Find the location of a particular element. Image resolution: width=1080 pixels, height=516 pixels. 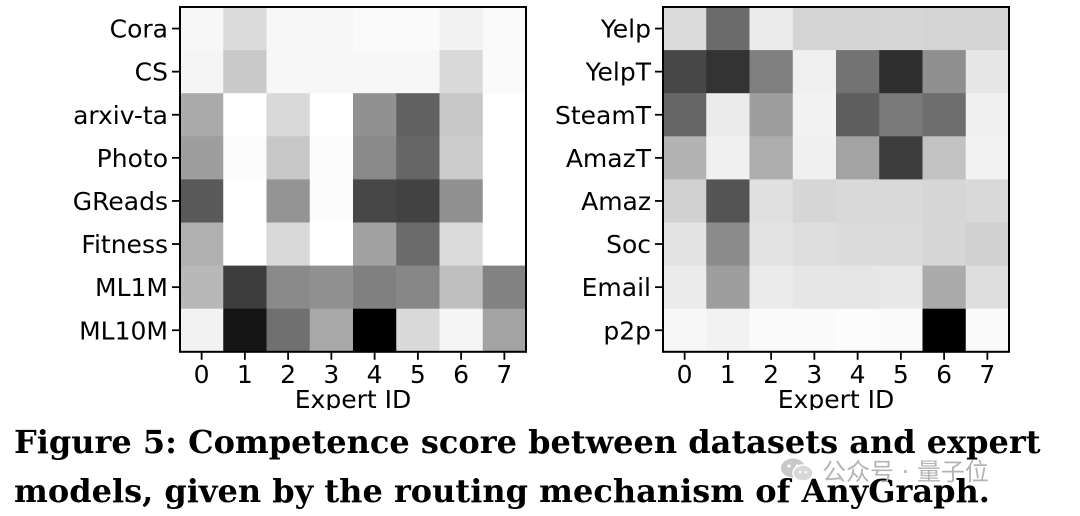

x-tick-label: 5 is located at coordinates (418, 374).